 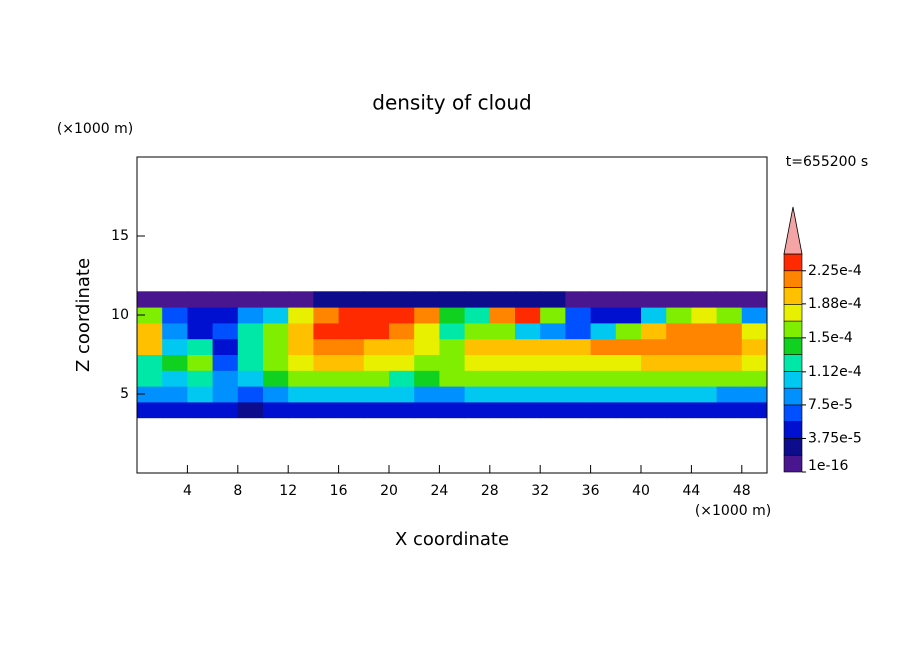 What do you see at coordinates (691, 491) in the screenshot?
I see `x-tick-label: 44` at bounding box center [691, 491].